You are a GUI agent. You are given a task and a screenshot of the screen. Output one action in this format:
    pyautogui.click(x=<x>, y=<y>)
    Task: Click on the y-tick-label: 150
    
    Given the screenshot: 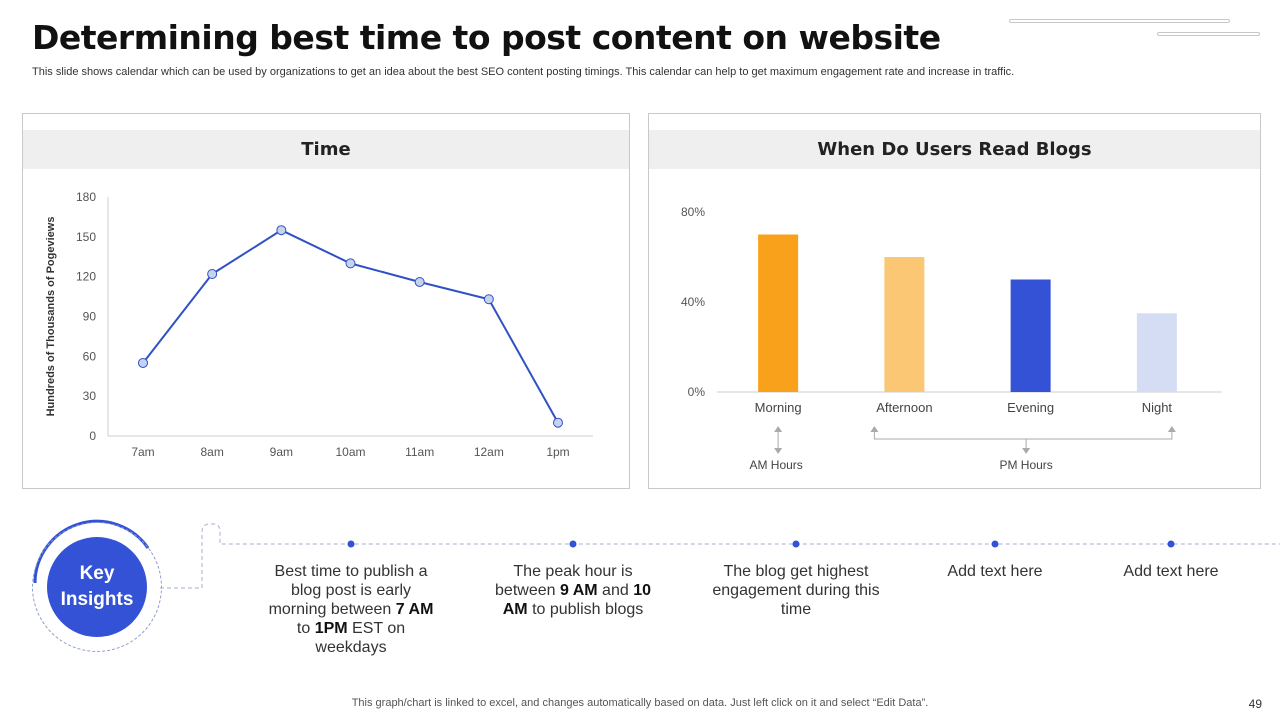 What is the action you would take?
    pyautogui.click(x=86, y=237)
    